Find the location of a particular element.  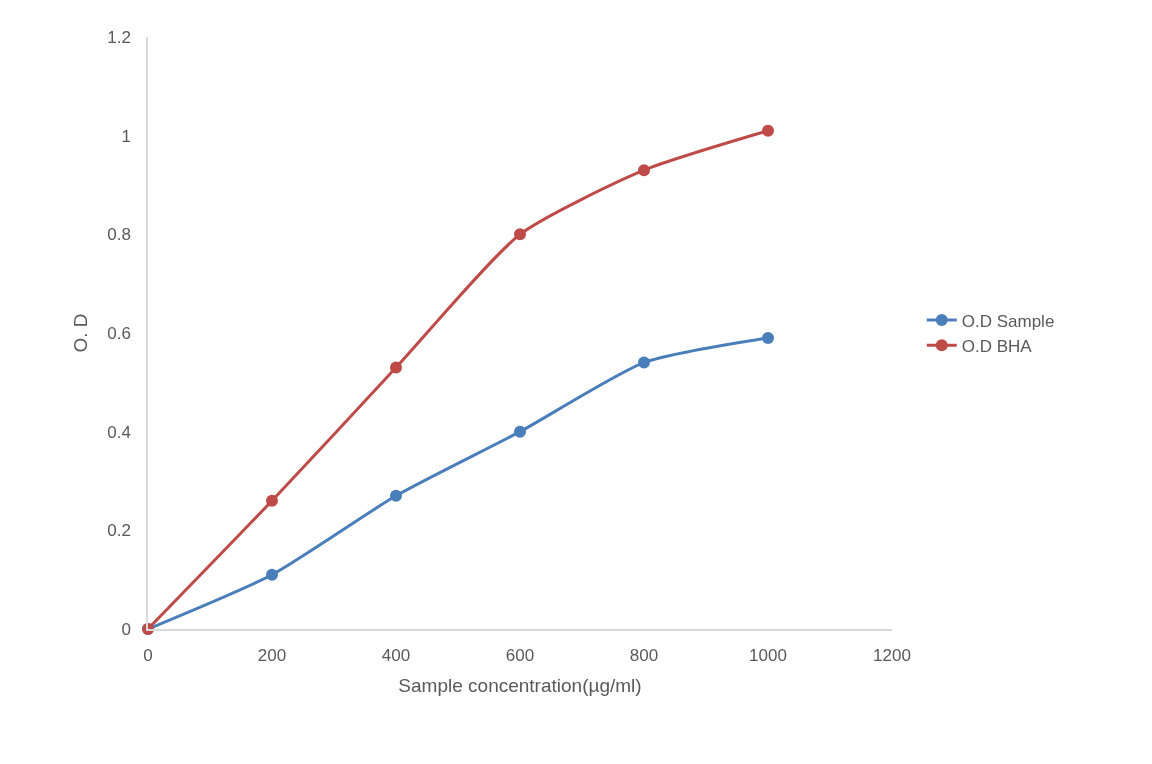

y-tick-label: 1 is located at coordinates (126, 136).